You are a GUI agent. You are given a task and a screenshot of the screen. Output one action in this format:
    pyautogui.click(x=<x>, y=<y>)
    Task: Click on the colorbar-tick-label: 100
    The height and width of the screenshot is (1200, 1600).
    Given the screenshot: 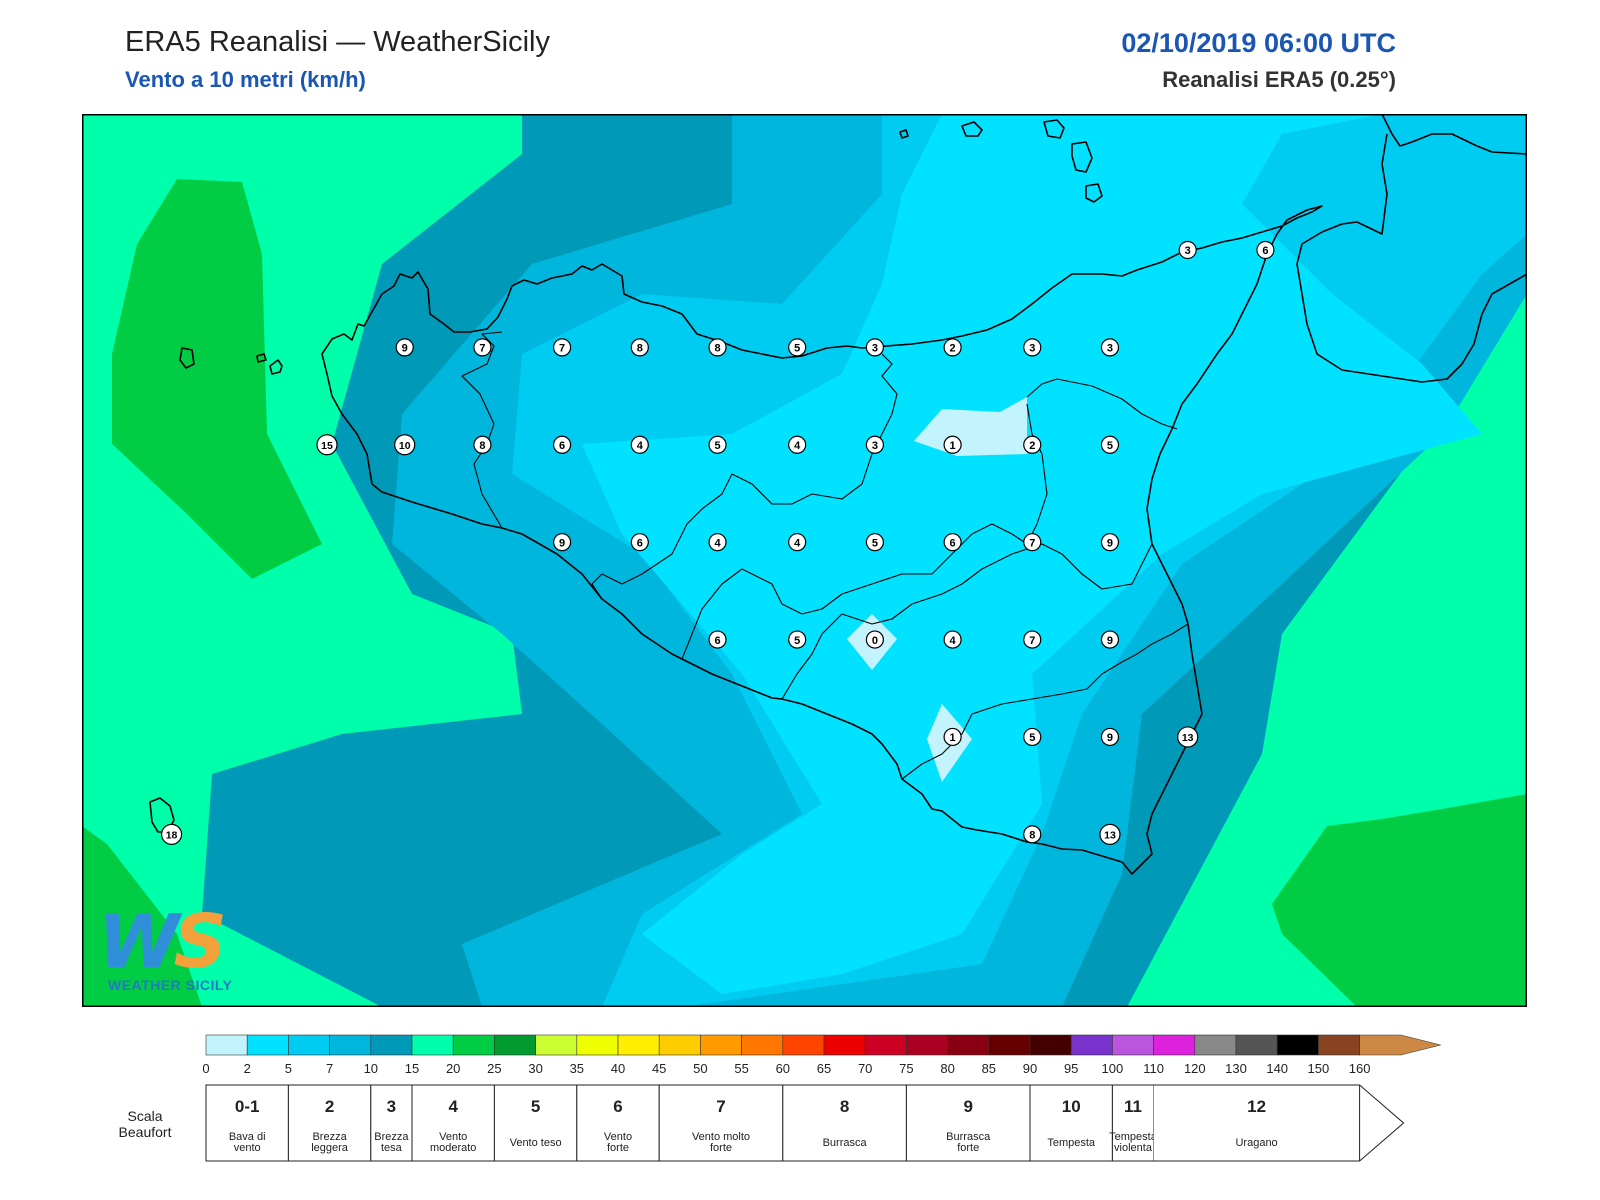 What is the action you would take?
    pyautogui.click(x=1113, y=1068)
    